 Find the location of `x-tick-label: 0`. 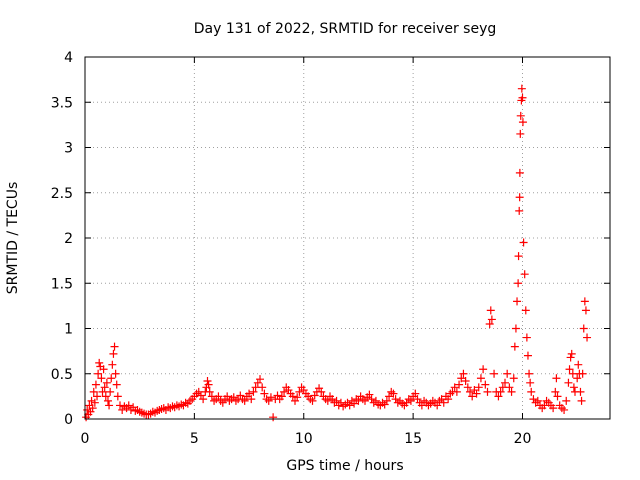

x-tick-label: 0 is located at coordinates (85, 439).